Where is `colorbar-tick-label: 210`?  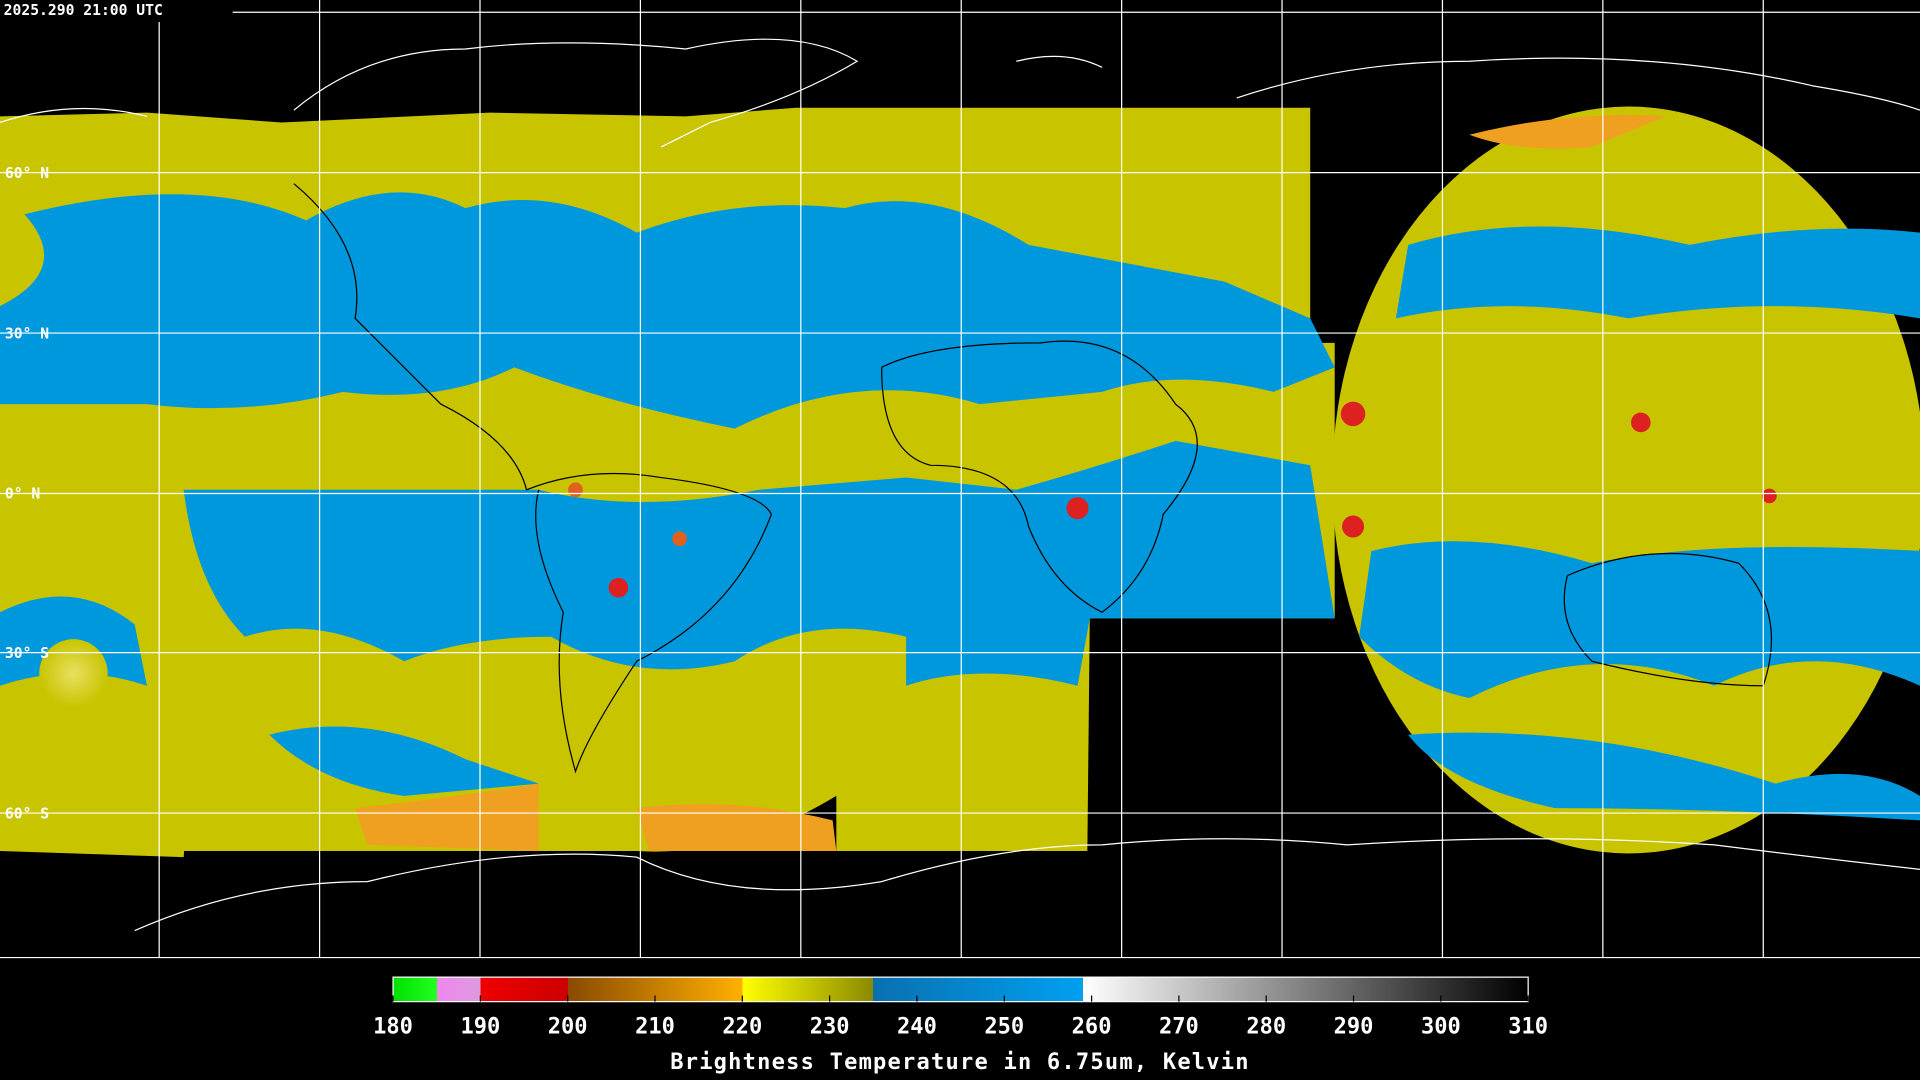 colorbar-tick-label: 210 is located at coordinates (655, 1026).